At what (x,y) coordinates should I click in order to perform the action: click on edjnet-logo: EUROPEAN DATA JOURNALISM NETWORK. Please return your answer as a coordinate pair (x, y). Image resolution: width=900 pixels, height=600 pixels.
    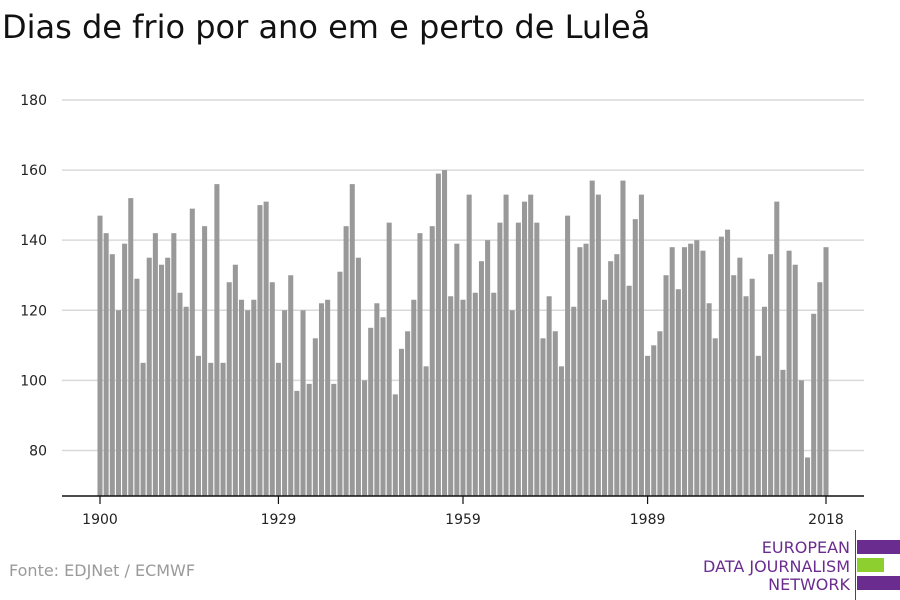
    Looking at the image, I should click on (800, 565).